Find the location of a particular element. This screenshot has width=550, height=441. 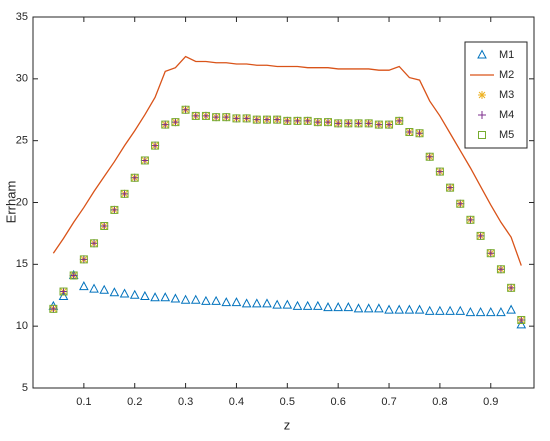

x-tick-label: 0.6 is located at coordinates (338, 402).